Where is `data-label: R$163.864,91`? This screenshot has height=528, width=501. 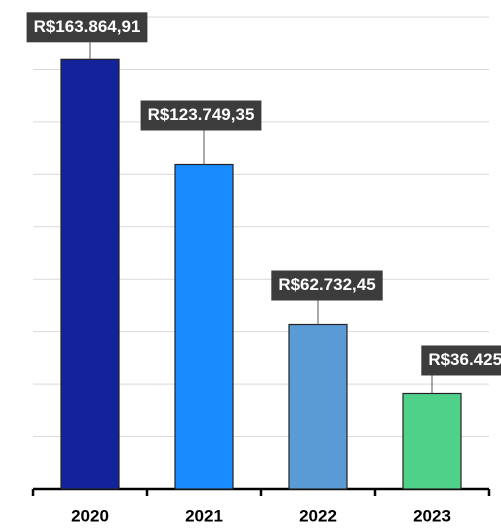
data-label: R$163.864,91 is located at coordinates (87, 36).